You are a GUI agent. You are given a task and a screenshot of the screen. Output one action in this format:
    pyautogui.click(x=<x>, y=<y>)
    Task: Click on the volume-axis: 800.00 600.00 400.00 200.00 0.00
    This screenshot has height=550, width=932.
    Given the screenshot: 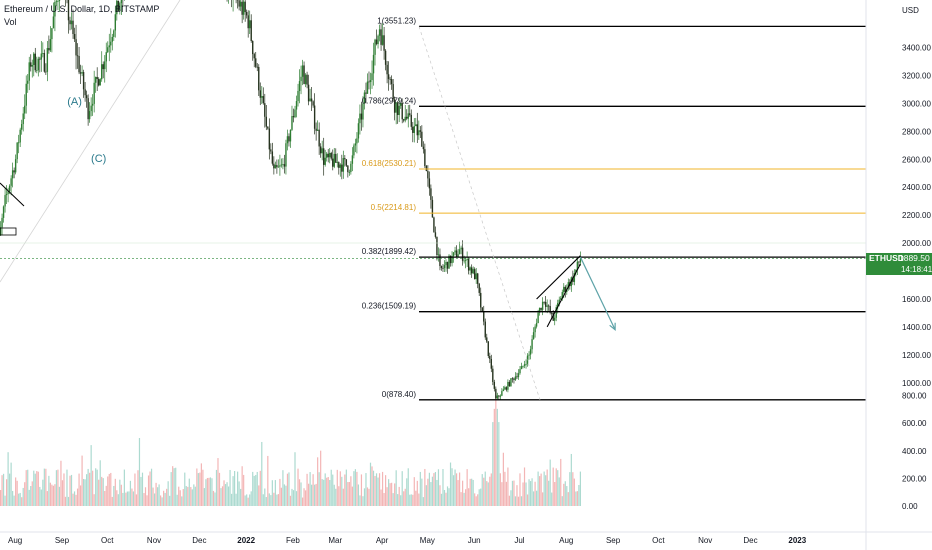 What is the action you would take?
    pyautogui.click(x=914, y=451)
    